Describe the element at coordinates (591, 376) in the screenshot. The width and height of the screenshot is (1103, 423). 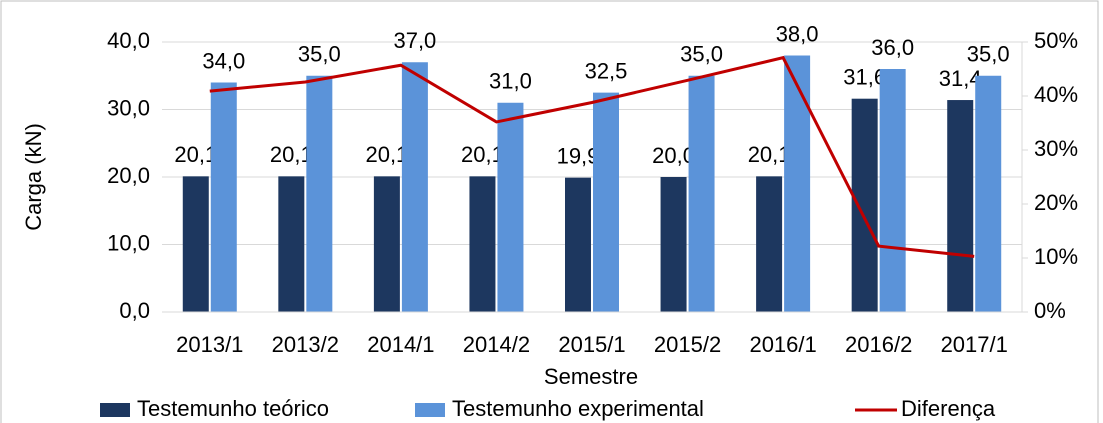
I see `x-axis-title: Semestre` at that location.